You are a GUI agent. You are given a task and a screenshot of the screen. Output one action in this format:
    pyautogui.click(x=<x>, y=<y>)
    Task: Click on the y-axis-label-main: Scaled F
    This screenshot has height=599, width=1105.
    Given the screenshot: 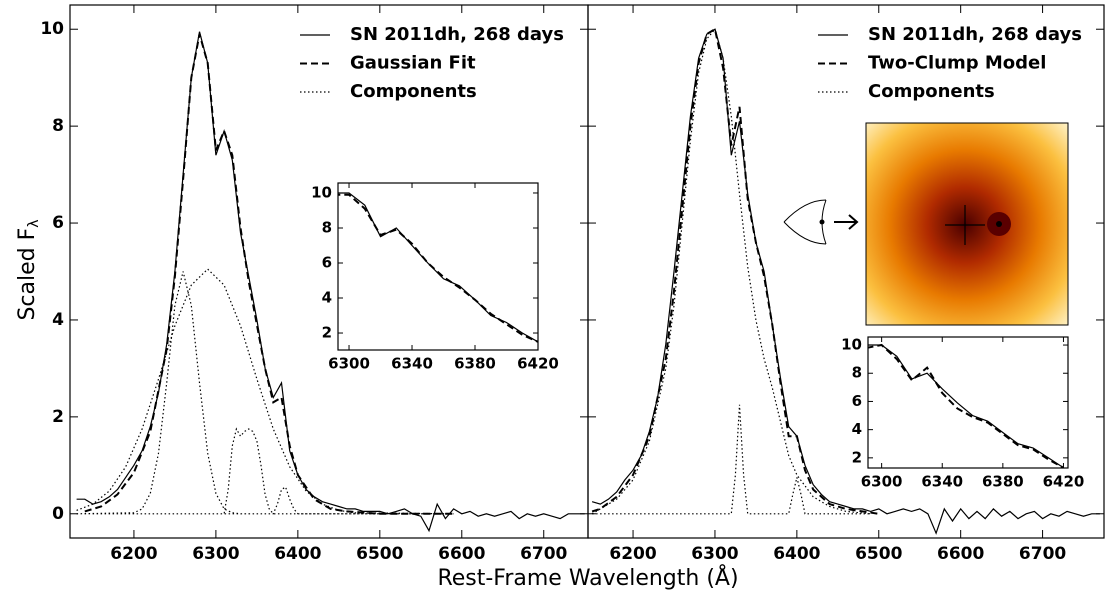 What is the action you would take?
    pyautogui.click(x=27, y=274)
    